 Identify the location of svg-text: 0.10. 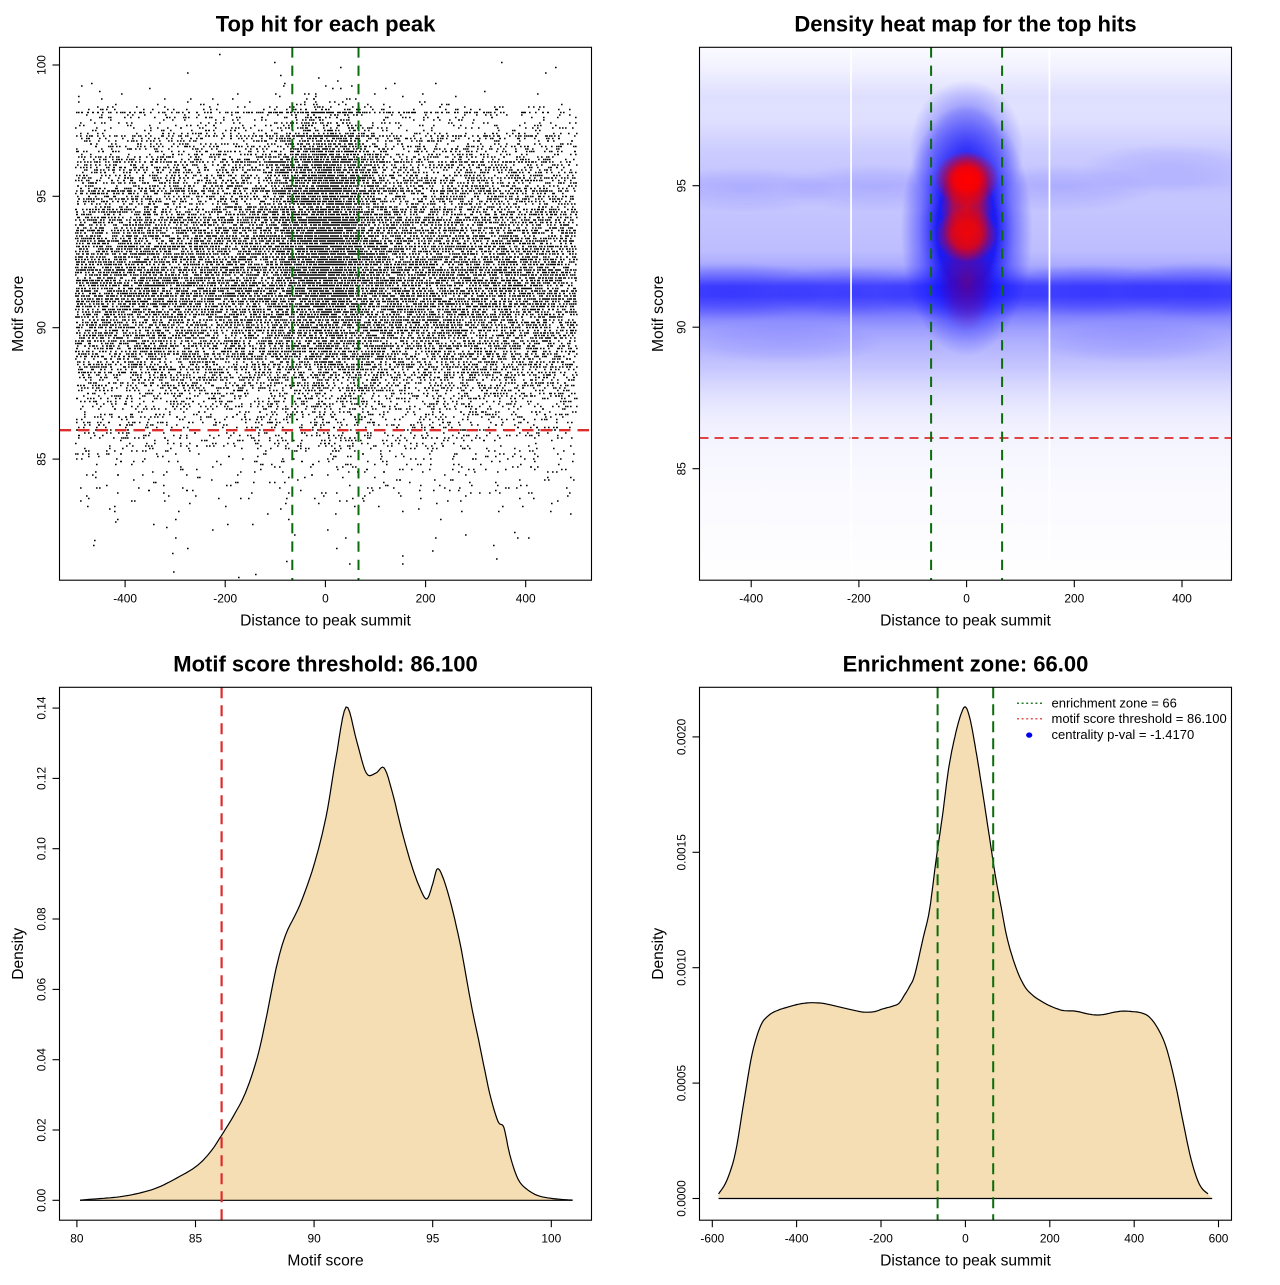
(41, 849).